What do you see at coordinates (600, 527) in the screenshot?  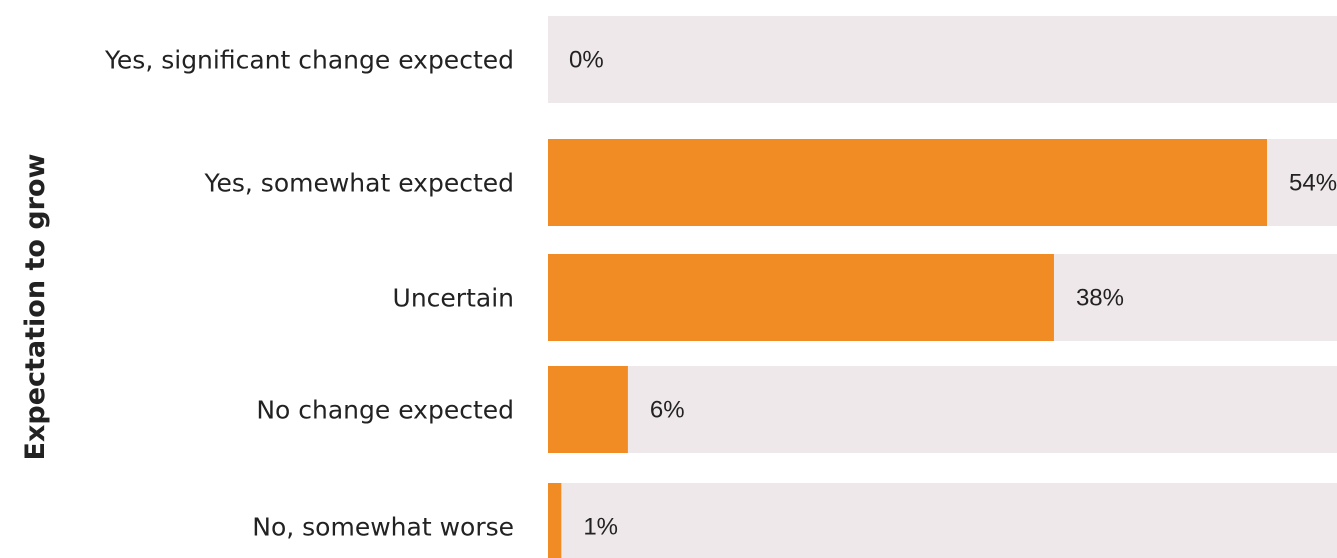 I see `value-label: 1%` at bounding box center [600, 527].